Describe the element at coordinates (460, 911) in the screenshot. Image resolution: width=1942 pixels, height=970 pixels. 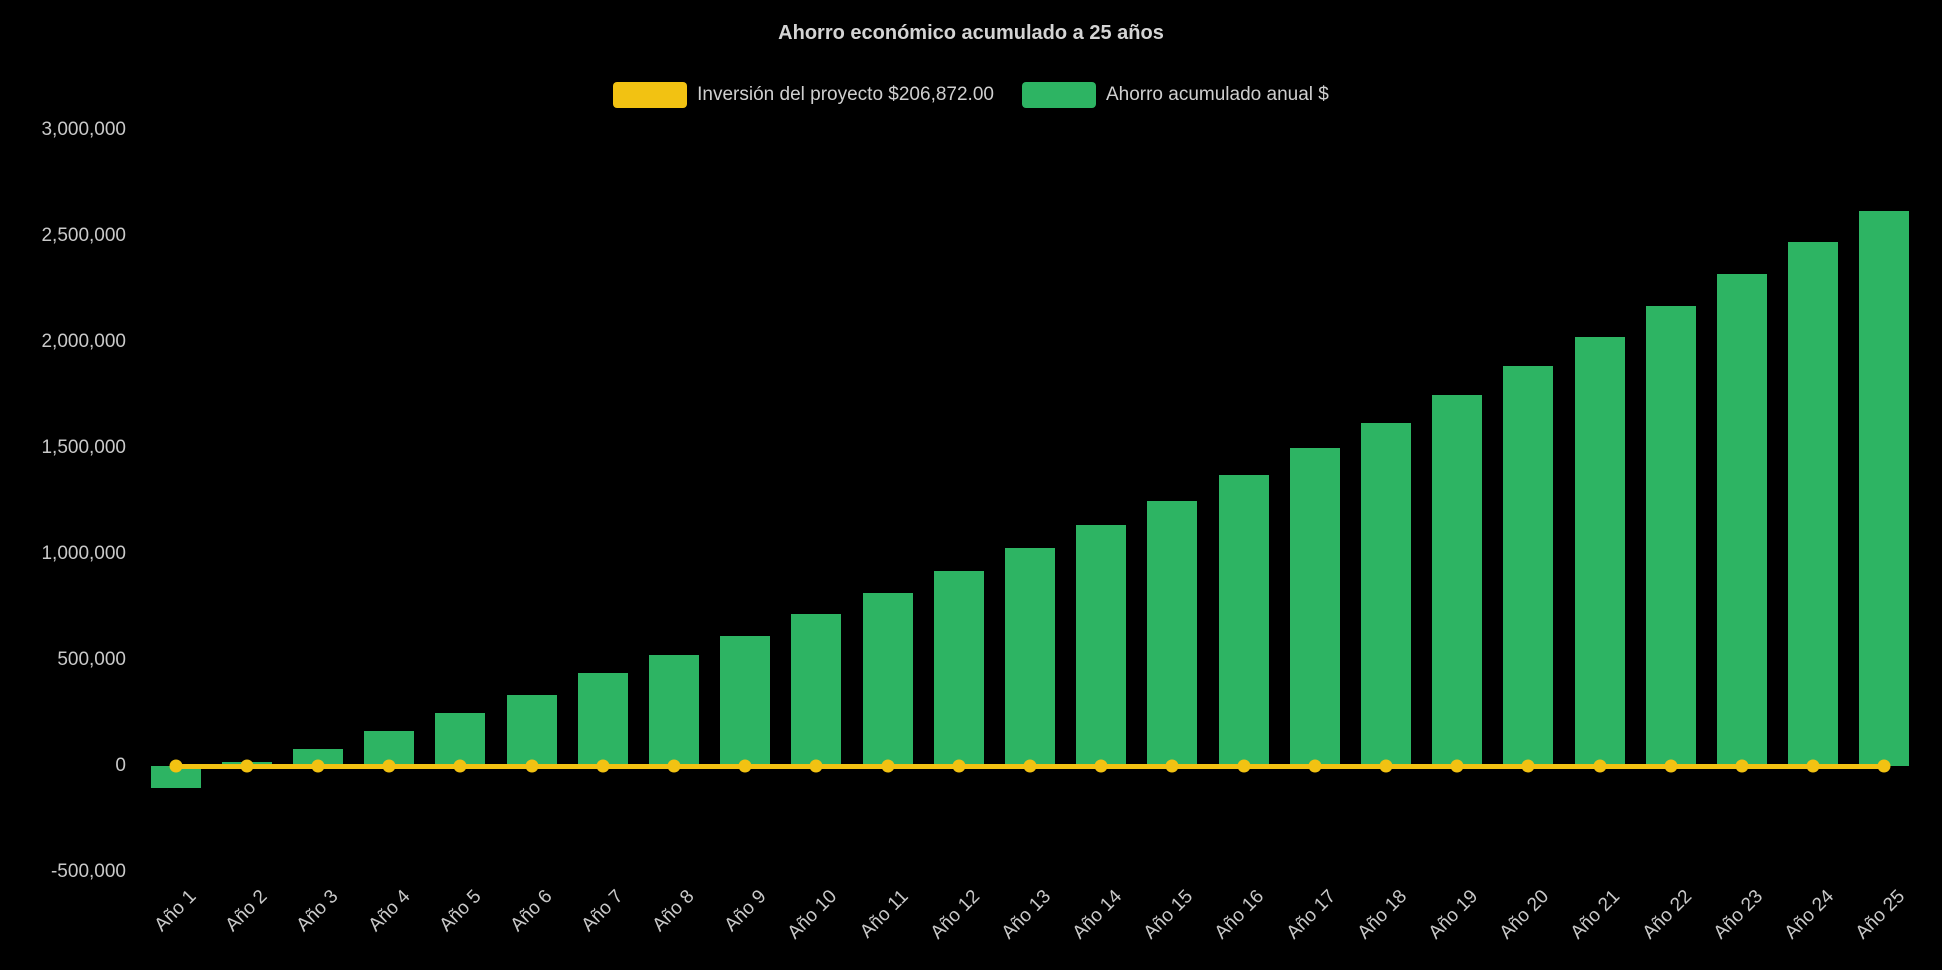
I see `x-tick-label: Año 5` at that location.